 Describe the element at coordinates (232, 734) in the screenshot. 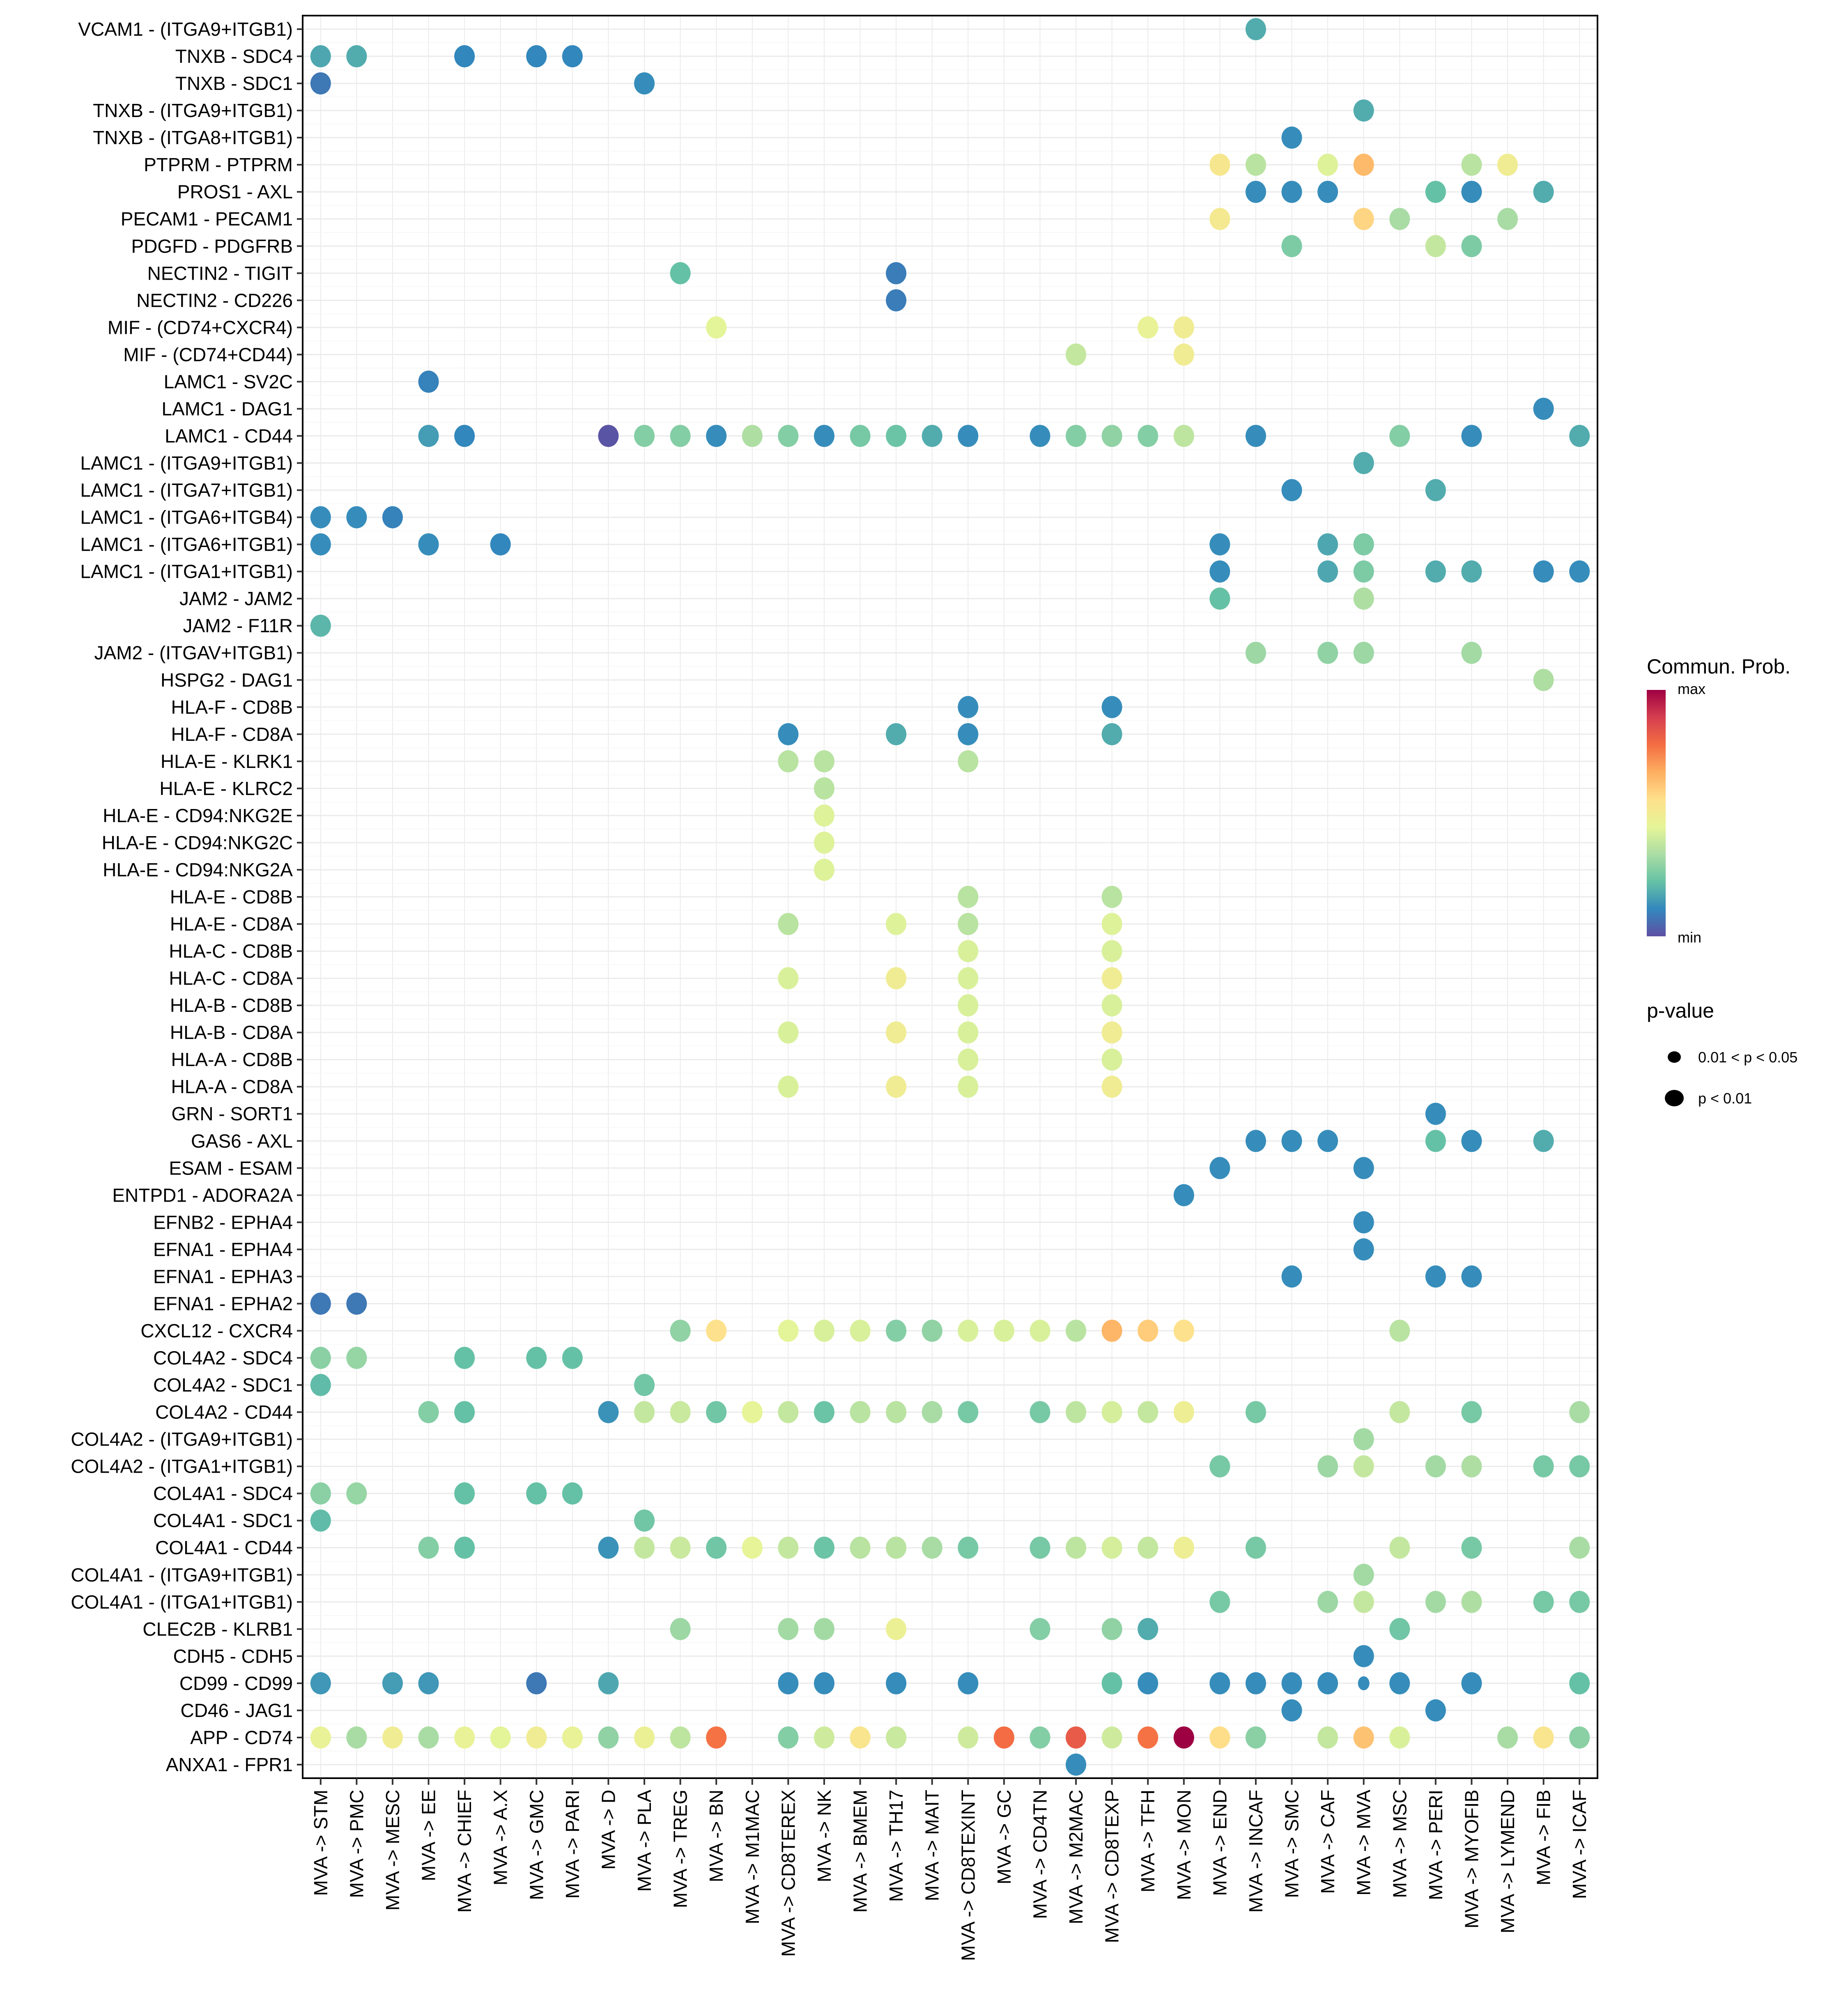

I see `y-tick-label: HLA-F - CD8A` at that location.